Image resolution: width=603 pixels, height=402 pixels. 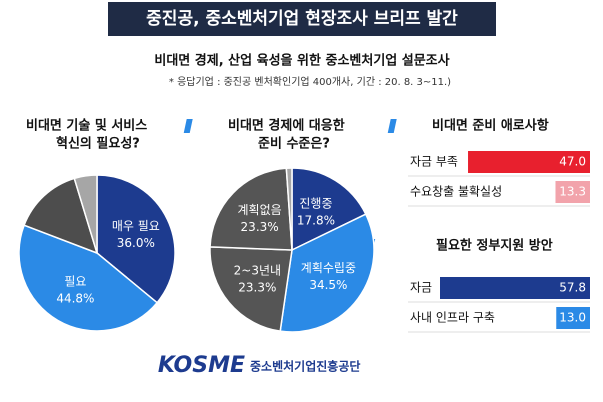 I want to click on slice-label: 필요, so click(x=75, y=282).